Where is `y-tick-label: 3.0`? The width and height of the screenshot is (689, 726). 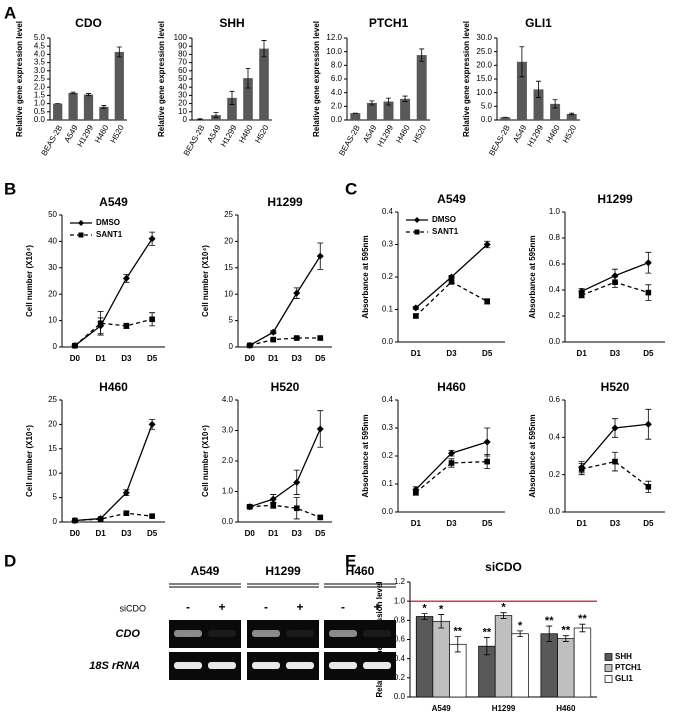 y-tick-label: 3.0 is located at coordinates (40, 70).